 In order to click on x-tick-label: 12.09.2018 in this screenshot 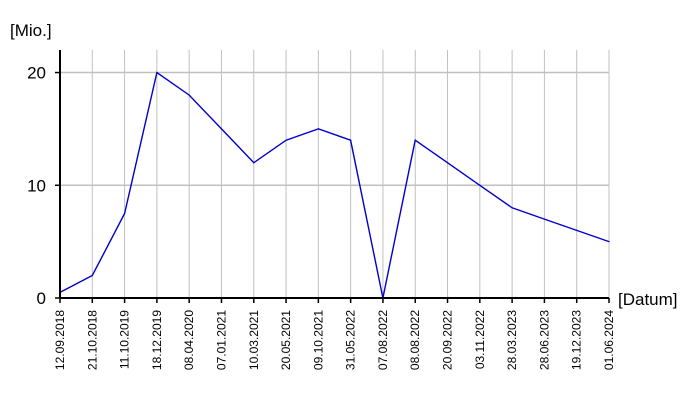, I will do `click(60, 340)`.